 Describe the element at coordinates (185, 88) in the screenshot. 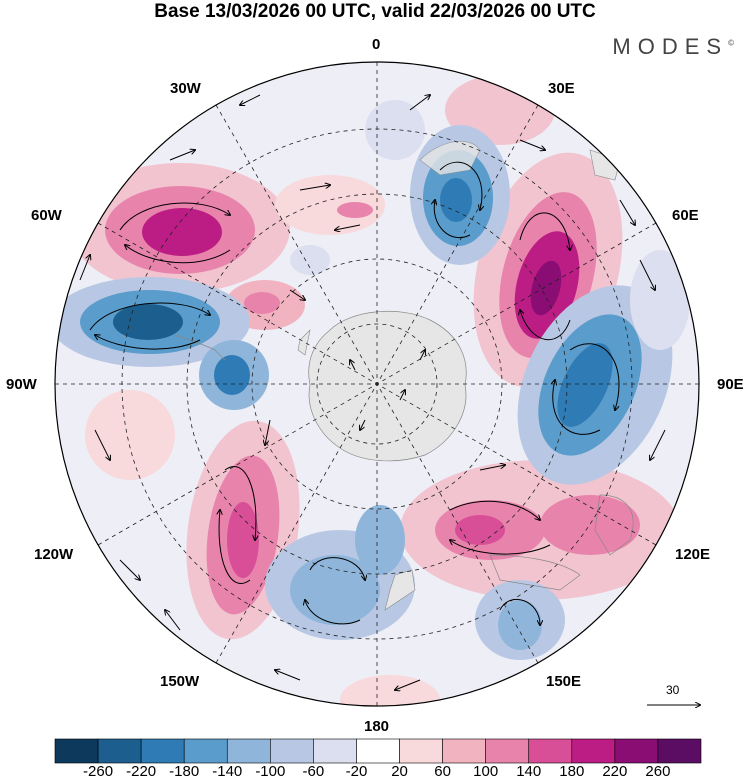

I see `lon-label-30w: 30W` at that location.